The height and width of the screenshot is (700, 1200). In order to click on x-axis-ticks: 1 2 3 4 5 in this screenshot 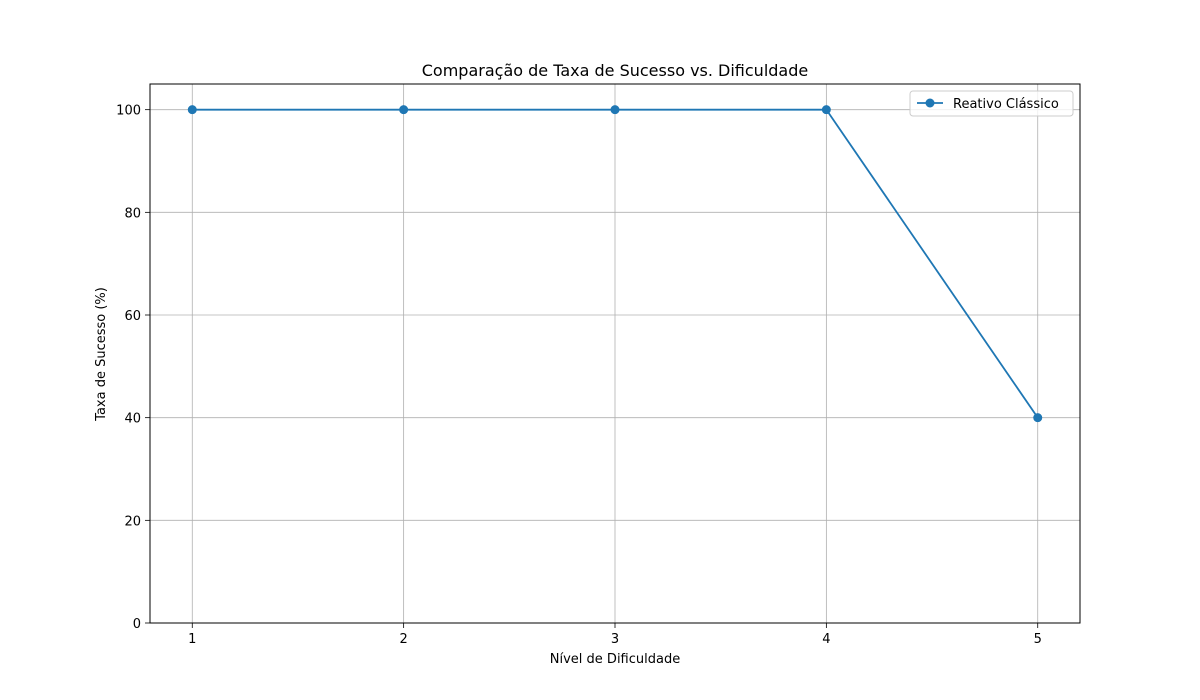, I will do `click(615, 635)`.